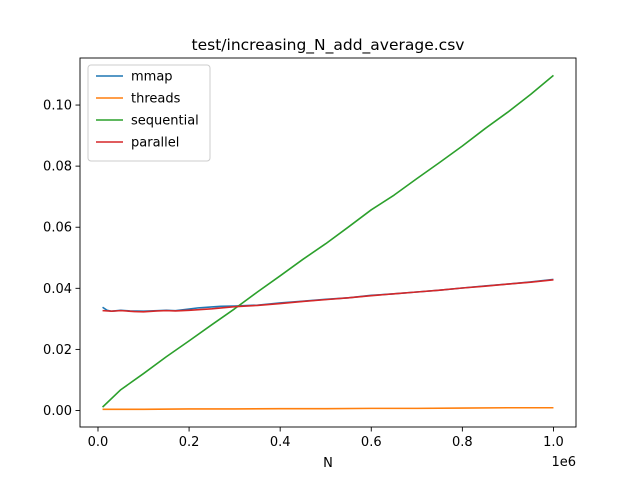 This screenshot has height=480, width=640. What do you see at coordinates (98, 442) in the screenshot?
I see `x-tick-label: 0.0` at bounding box center [98, 442].